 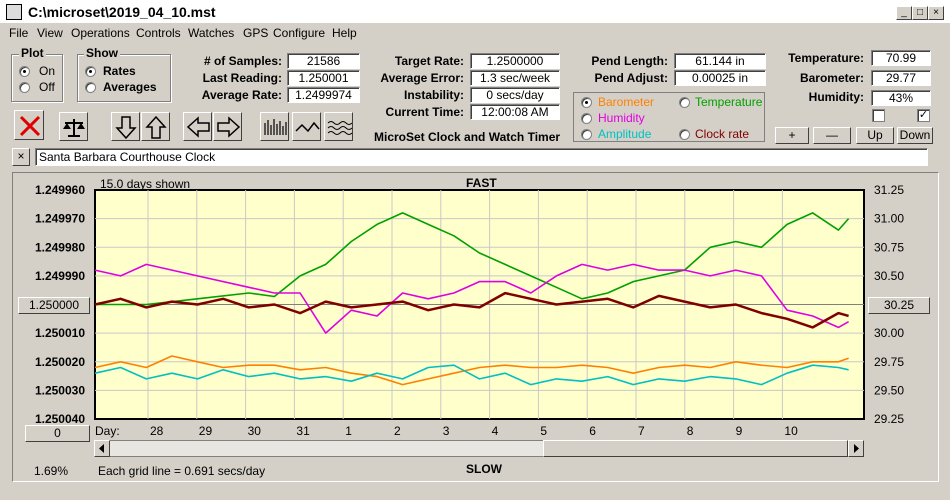 I want to click on clock-rate-radio, so click(x=684, y=134).